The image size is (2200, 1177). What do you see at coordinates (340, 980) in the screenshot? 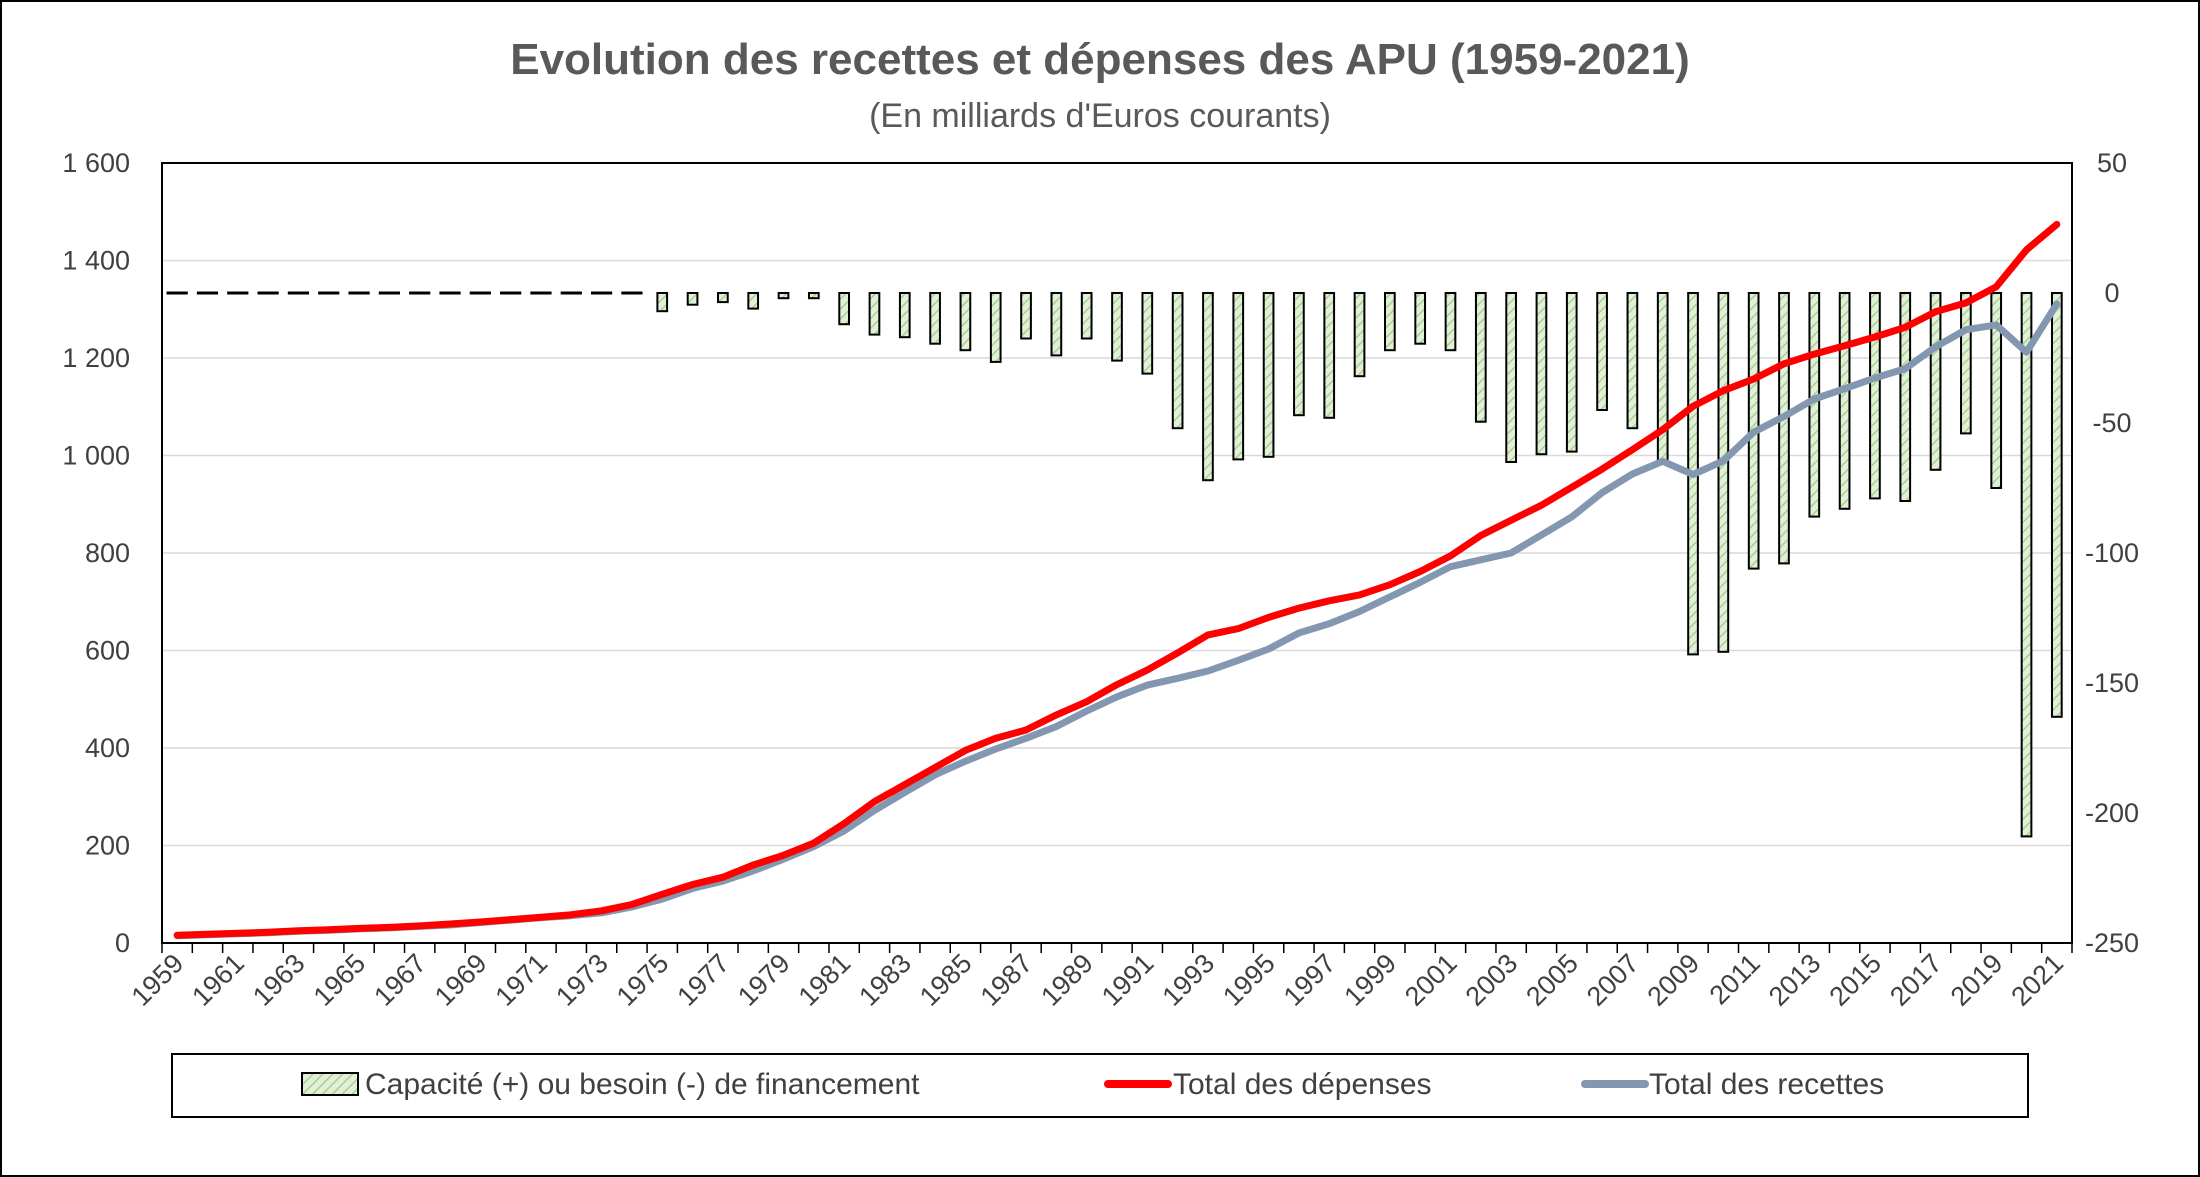
I see `x-tick-label: 1965` at bounding box center [340, 980].